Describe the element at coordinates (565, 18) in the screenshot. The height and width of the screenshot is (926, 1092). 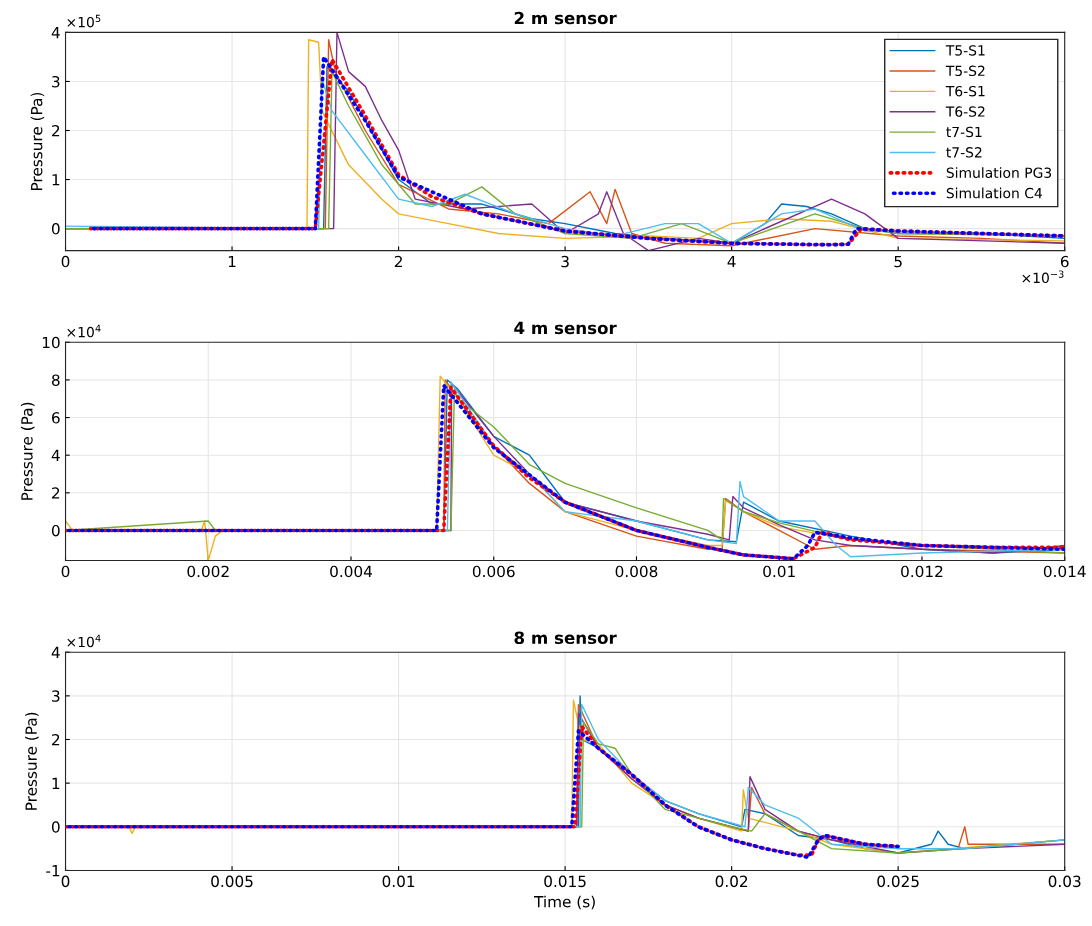
I see `chart-title: 2 m sensor` at that location.